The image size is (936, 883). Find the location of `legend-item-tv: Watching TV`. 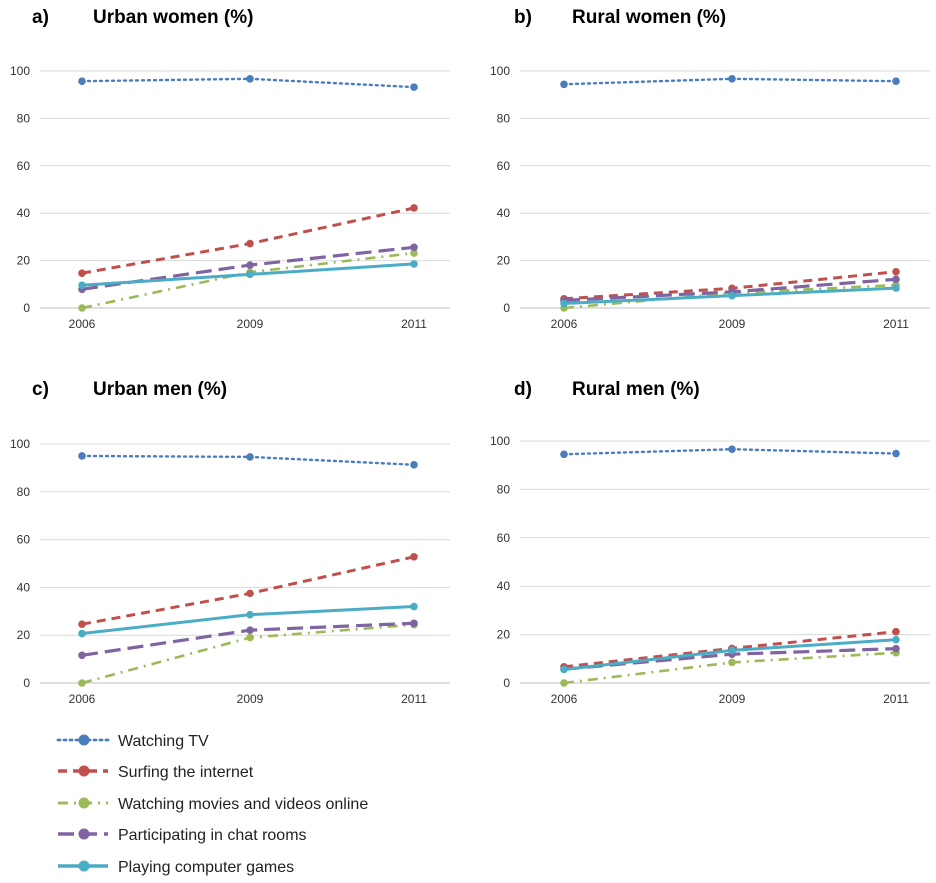

legend-item-tv: Watching TV is located at coordinates (132, 741).